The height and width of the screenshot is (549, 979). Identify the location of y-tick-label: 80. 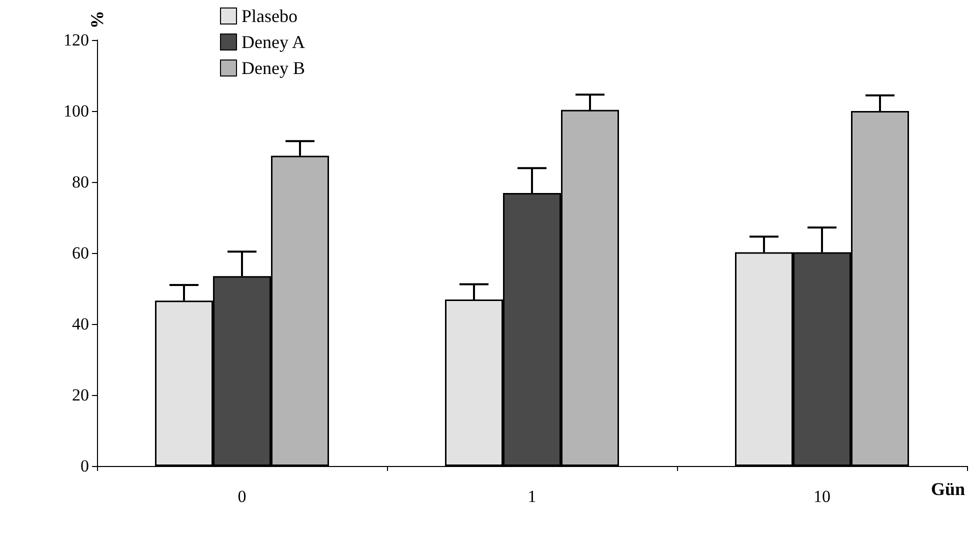
(80, 182).